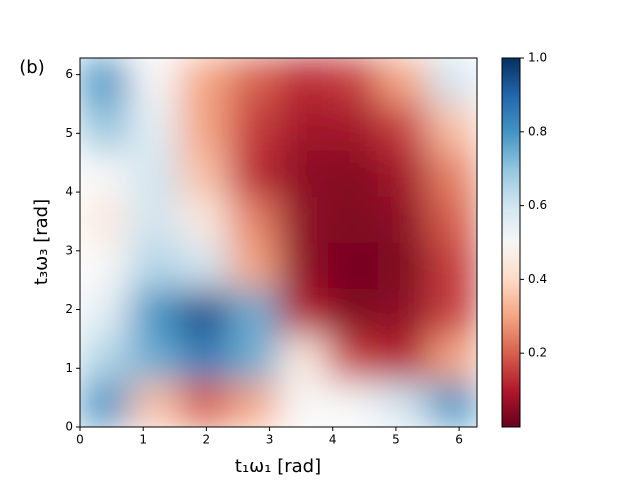 The width and height of the screenshot is (640, 484). Describe the element at coordinates (537, 205) in the screenshot. I see `colorbar-tick-label: 0.6` at that location.